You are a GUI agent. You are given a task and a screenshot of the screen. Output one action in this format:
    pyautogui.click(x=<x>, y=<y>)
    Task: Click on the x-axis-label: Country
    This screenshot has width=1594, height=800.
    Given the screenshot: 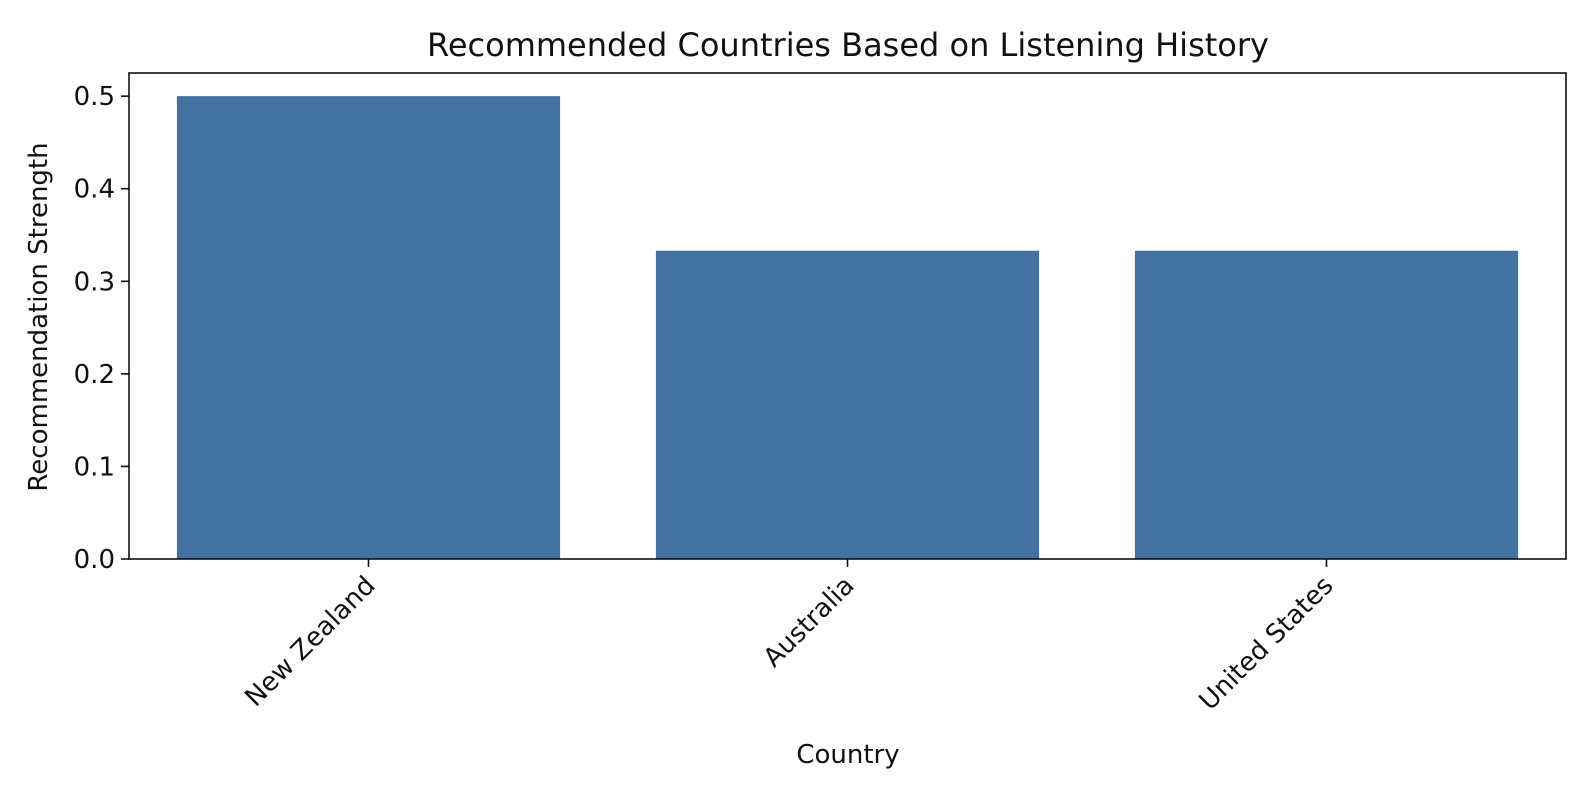 What is the action you would take?
    pyautogui.click(x=847, y=755)
    